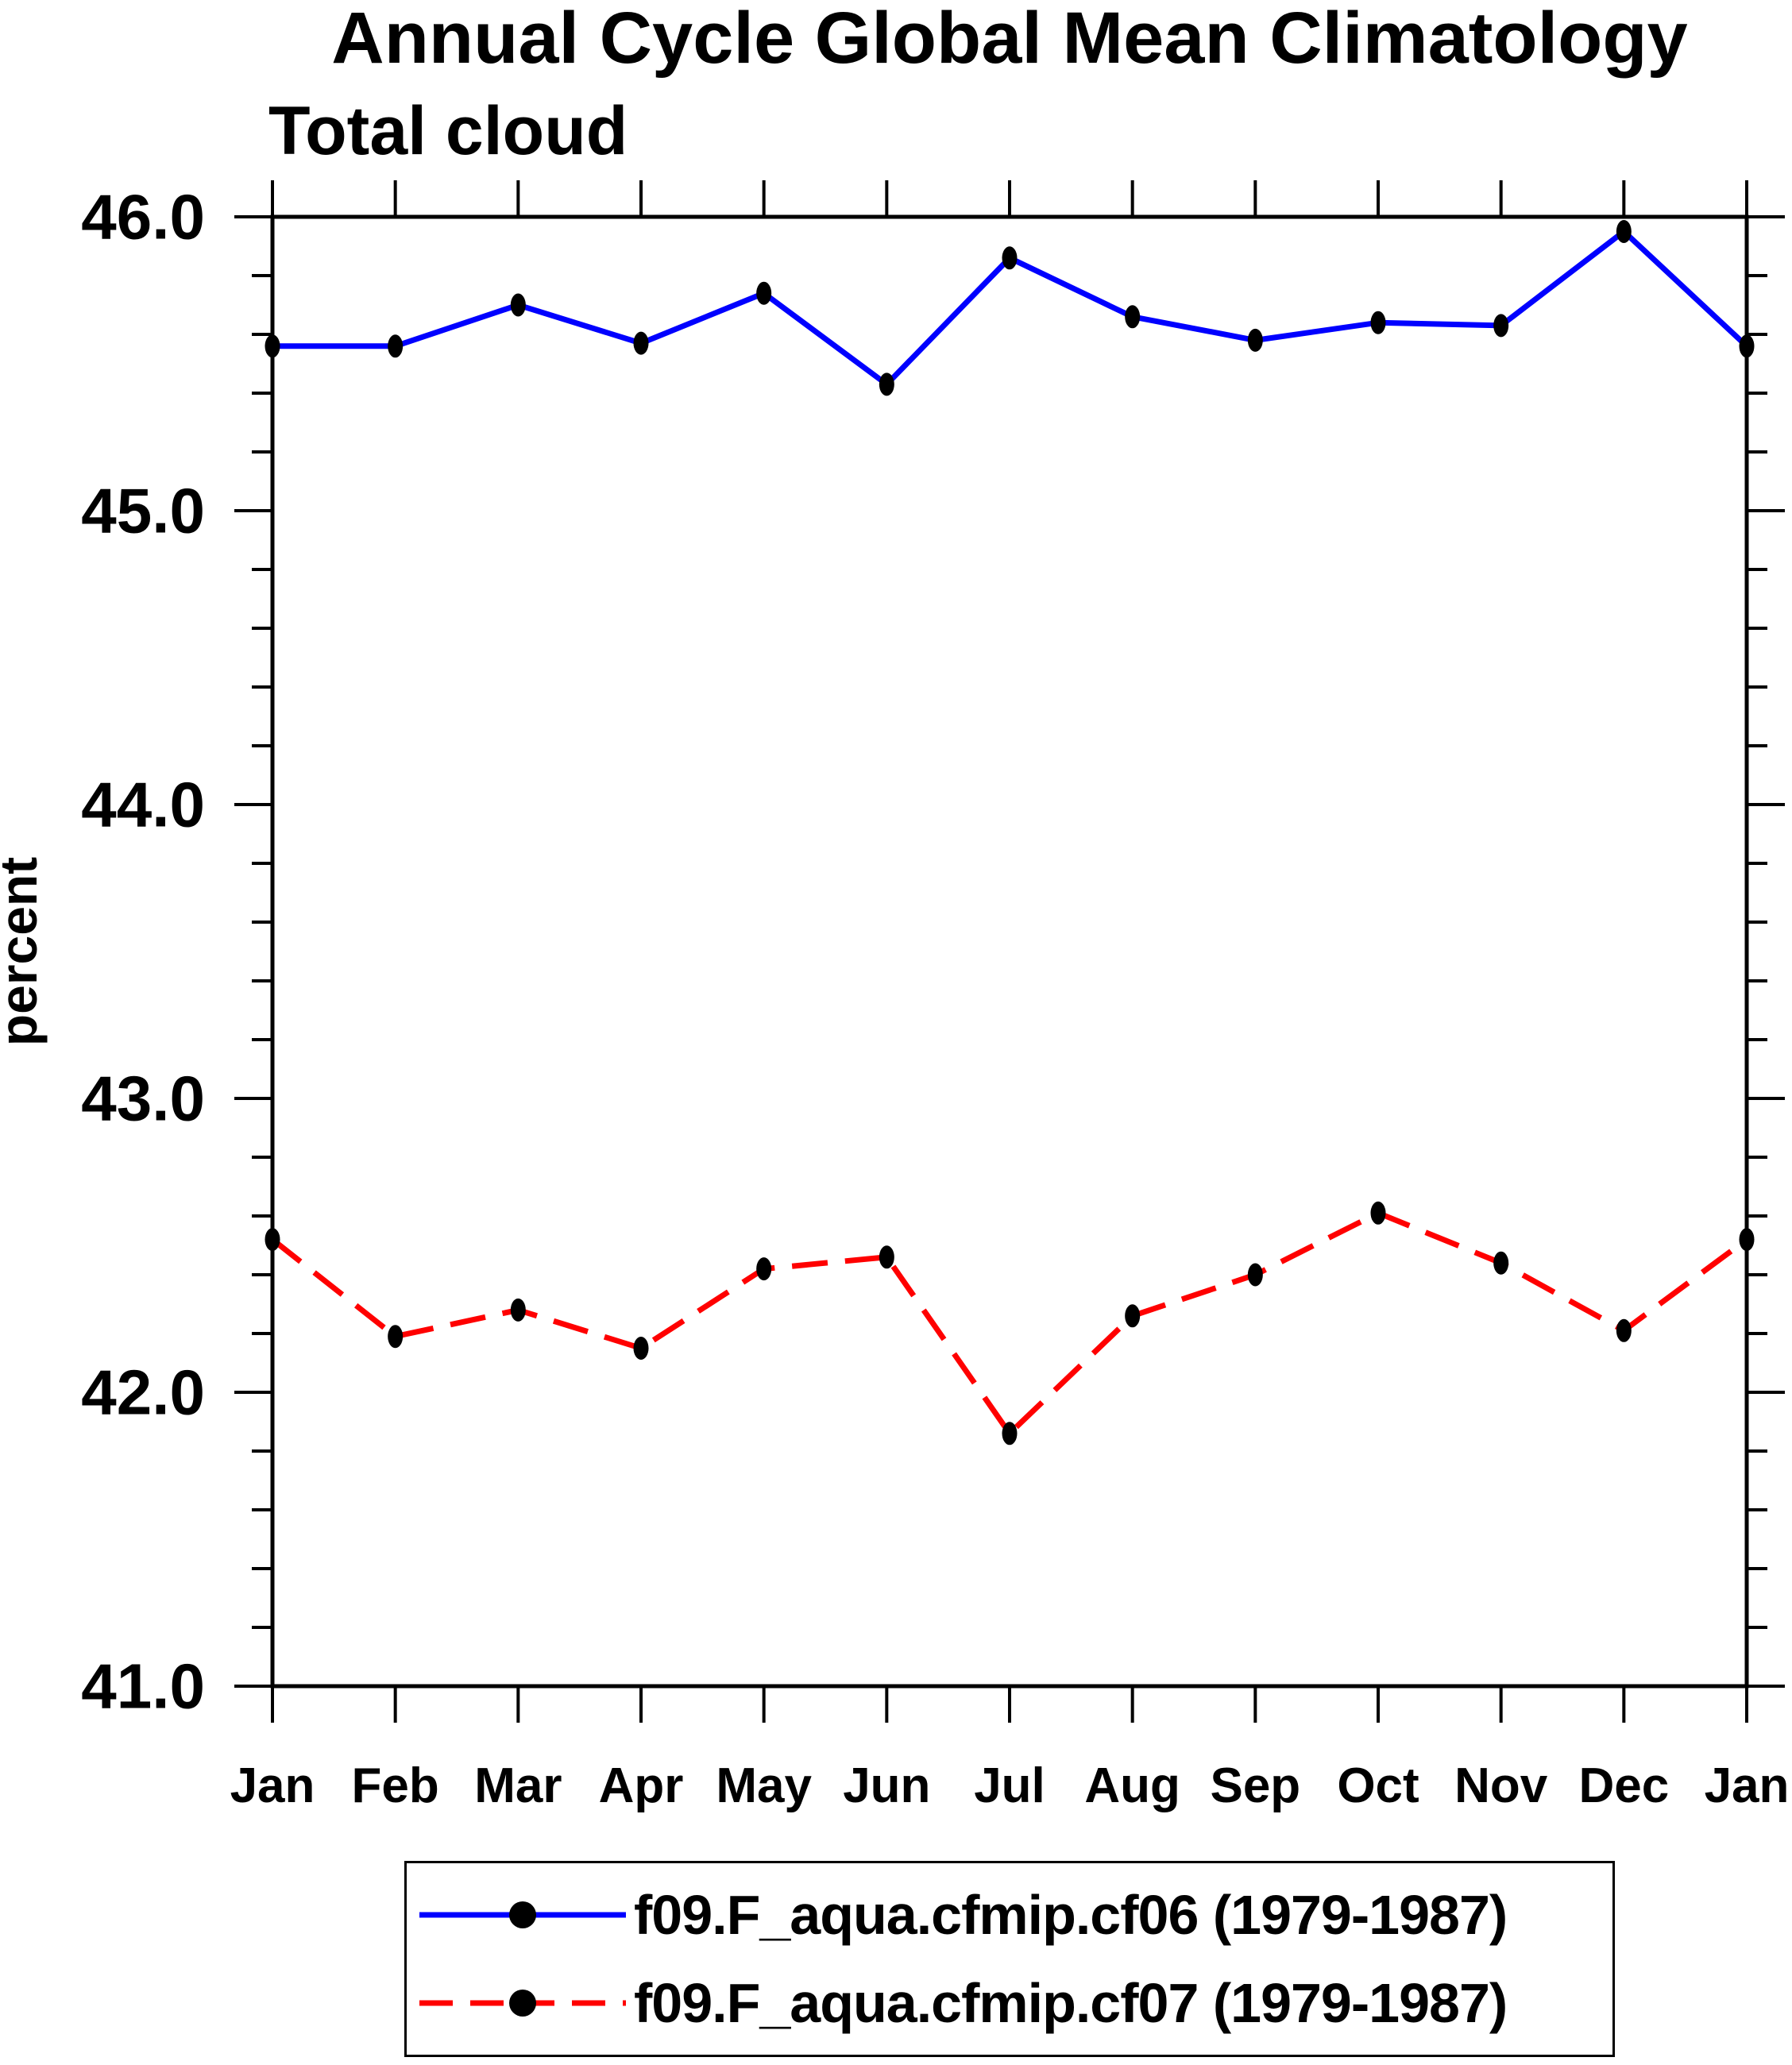 The height and width of the screenshot is (2065, 1792). Describe the element at coordinates (886, 1785) in the screenshot. I see `x-tick-label: Jun` at that location.